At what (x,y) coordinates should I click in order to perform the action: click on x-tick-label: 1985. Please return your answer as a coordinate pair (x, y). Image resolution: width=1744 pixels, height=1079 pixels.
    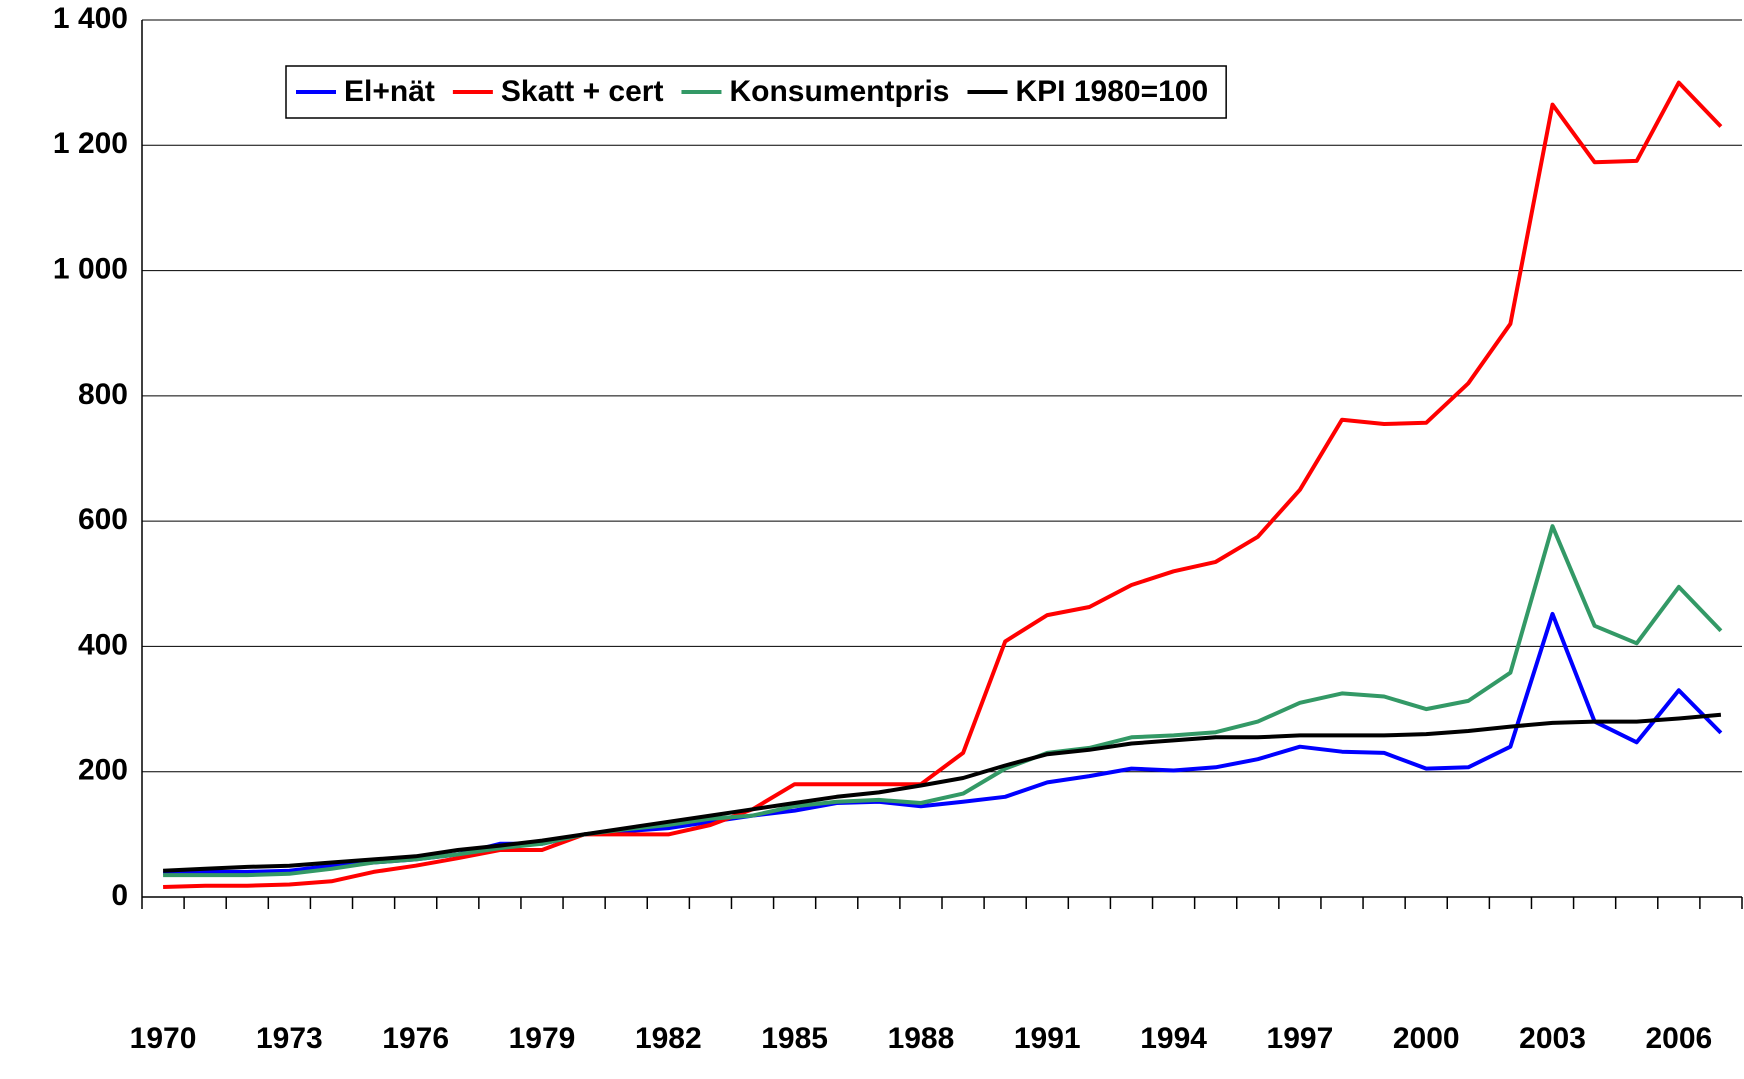
    Looking at the image, I should click on (794, 1038).